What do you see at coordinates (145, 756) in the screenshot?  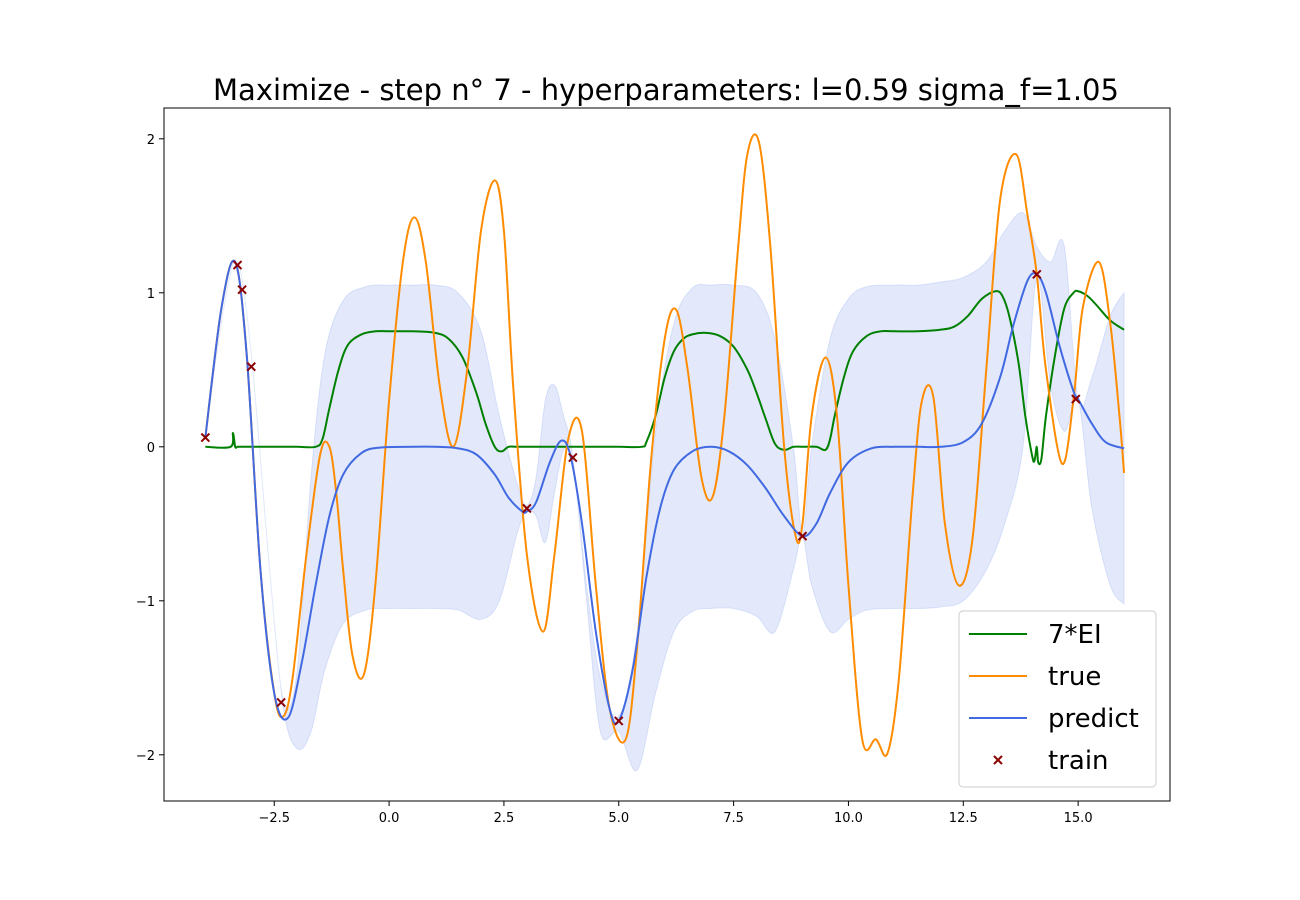 I see `y-tick-label: −2` at bounding box center [145, 756].